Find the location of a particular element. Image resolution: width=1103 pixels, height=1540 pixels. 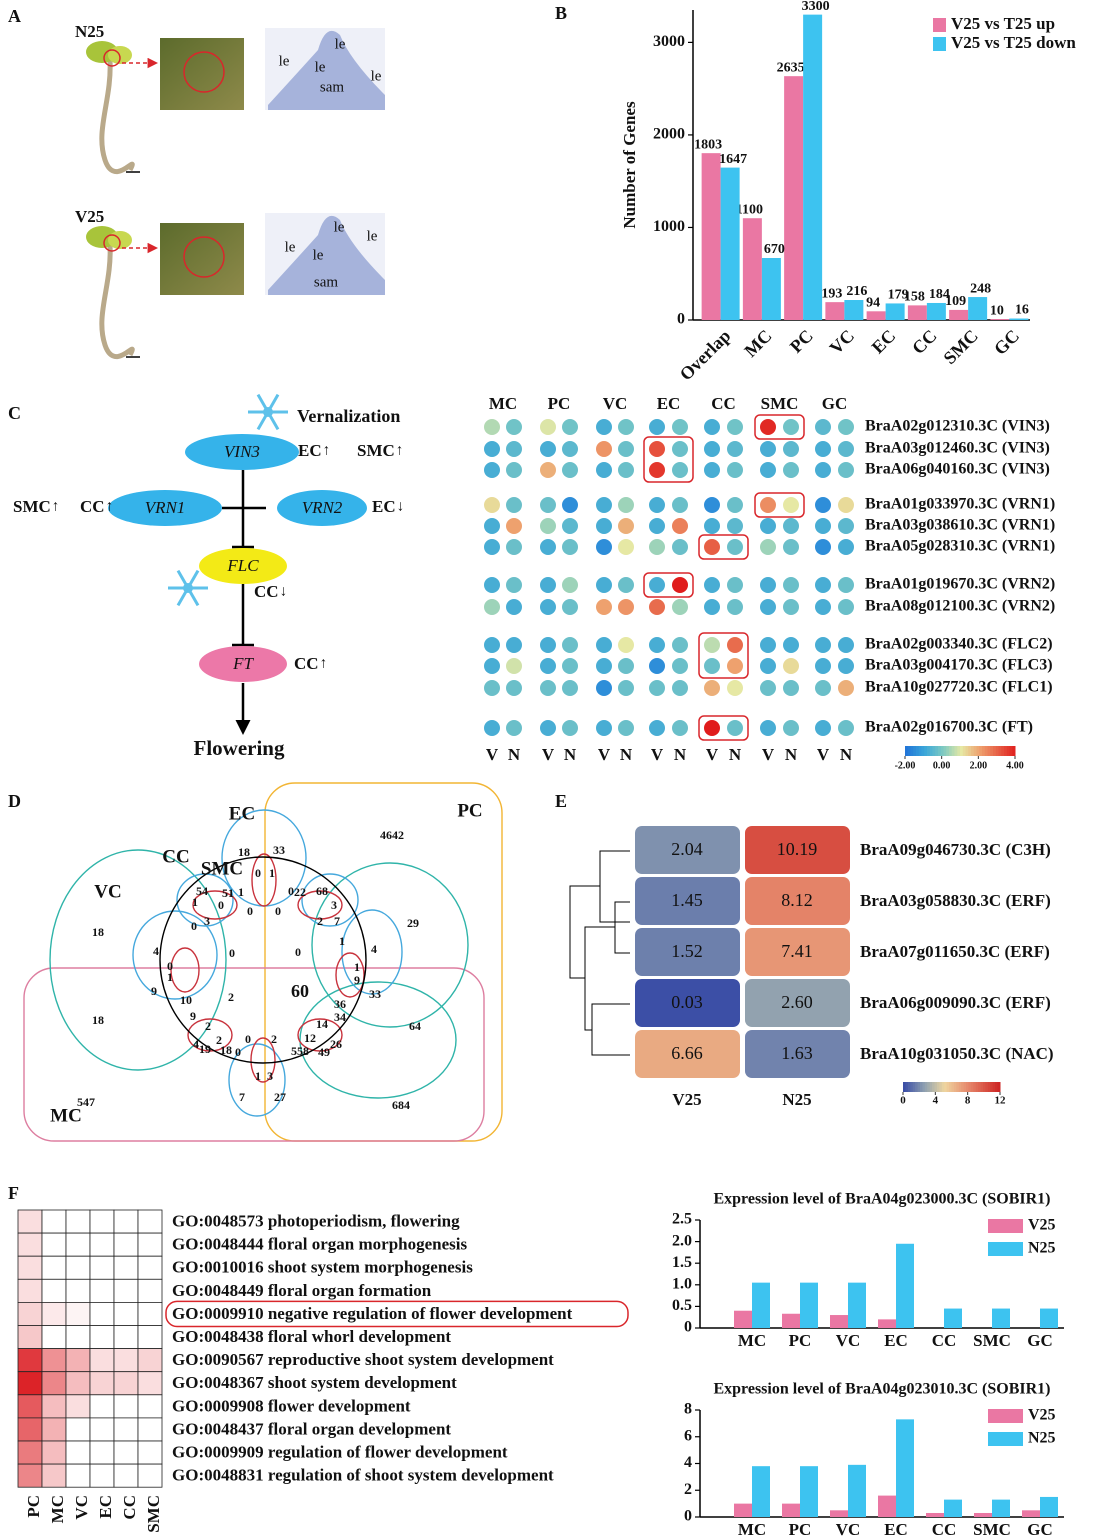

panel-label: A is located at coordinates (14, 16).